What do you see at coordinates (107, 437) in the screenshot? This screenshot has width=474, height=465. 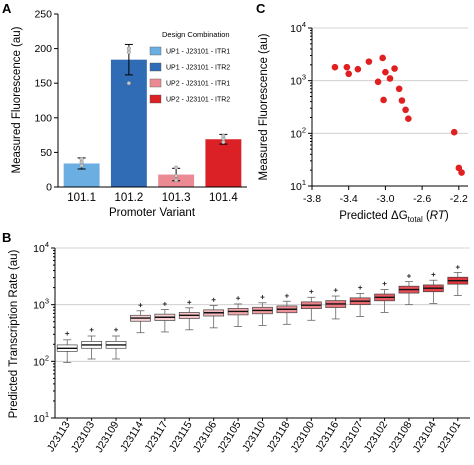 I see `panel-b-x-tick-label: J23109` at bounding box center [107, 437].